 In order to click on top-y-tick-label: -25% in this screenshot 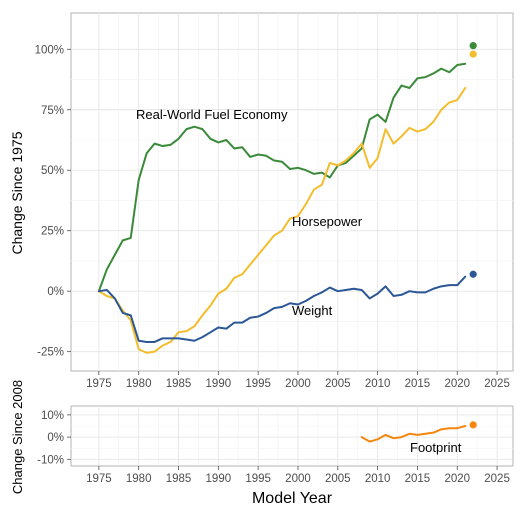, I will do `click(50, 353)`.